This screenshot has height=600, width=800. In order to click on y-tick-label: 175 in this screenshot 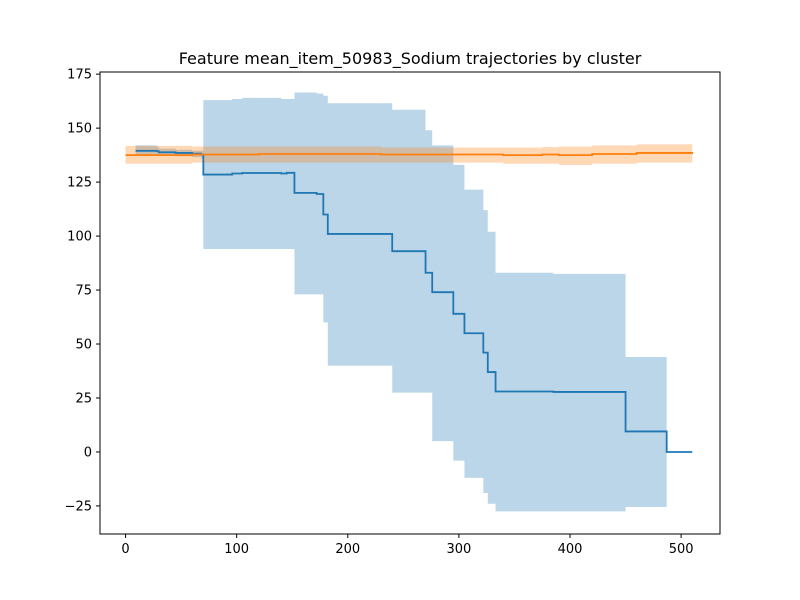, I will do `click(79, 75)`.